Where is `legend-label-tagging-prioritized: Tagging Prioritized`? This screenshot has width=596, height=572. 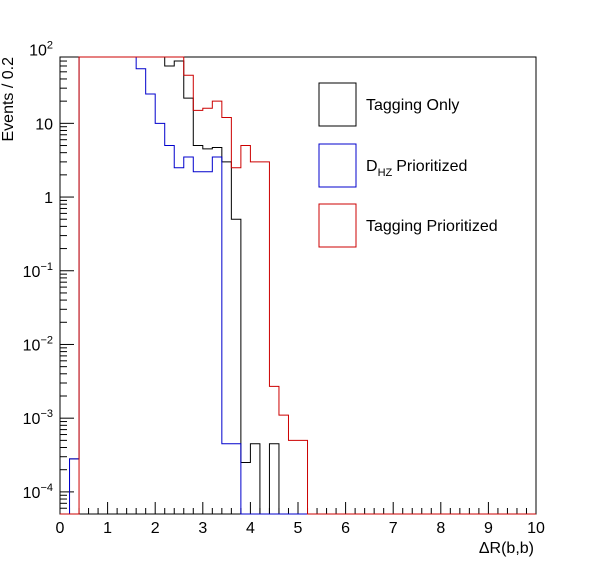 legend-label-tagging-prioritized: Tagging Prioritized is located at coordinates (432, 226).